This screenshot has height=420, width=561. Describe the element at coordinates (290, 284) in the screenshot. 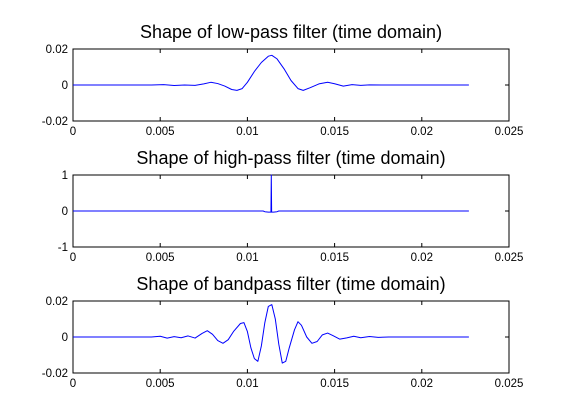

I see `chart-title: Shape of bandpass filter (time domain)` at that location.